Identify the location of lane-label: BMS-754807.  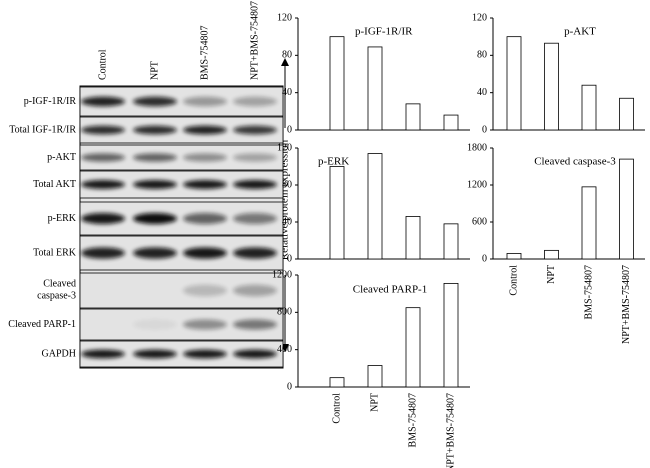
(204, 53).